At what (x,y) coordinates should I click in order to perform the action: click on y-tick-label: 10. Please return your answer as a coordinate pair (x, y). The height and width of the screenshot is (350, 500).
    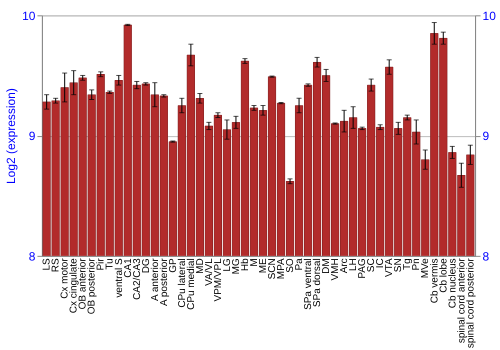
    Looking at the image, I should click on (29, 15).